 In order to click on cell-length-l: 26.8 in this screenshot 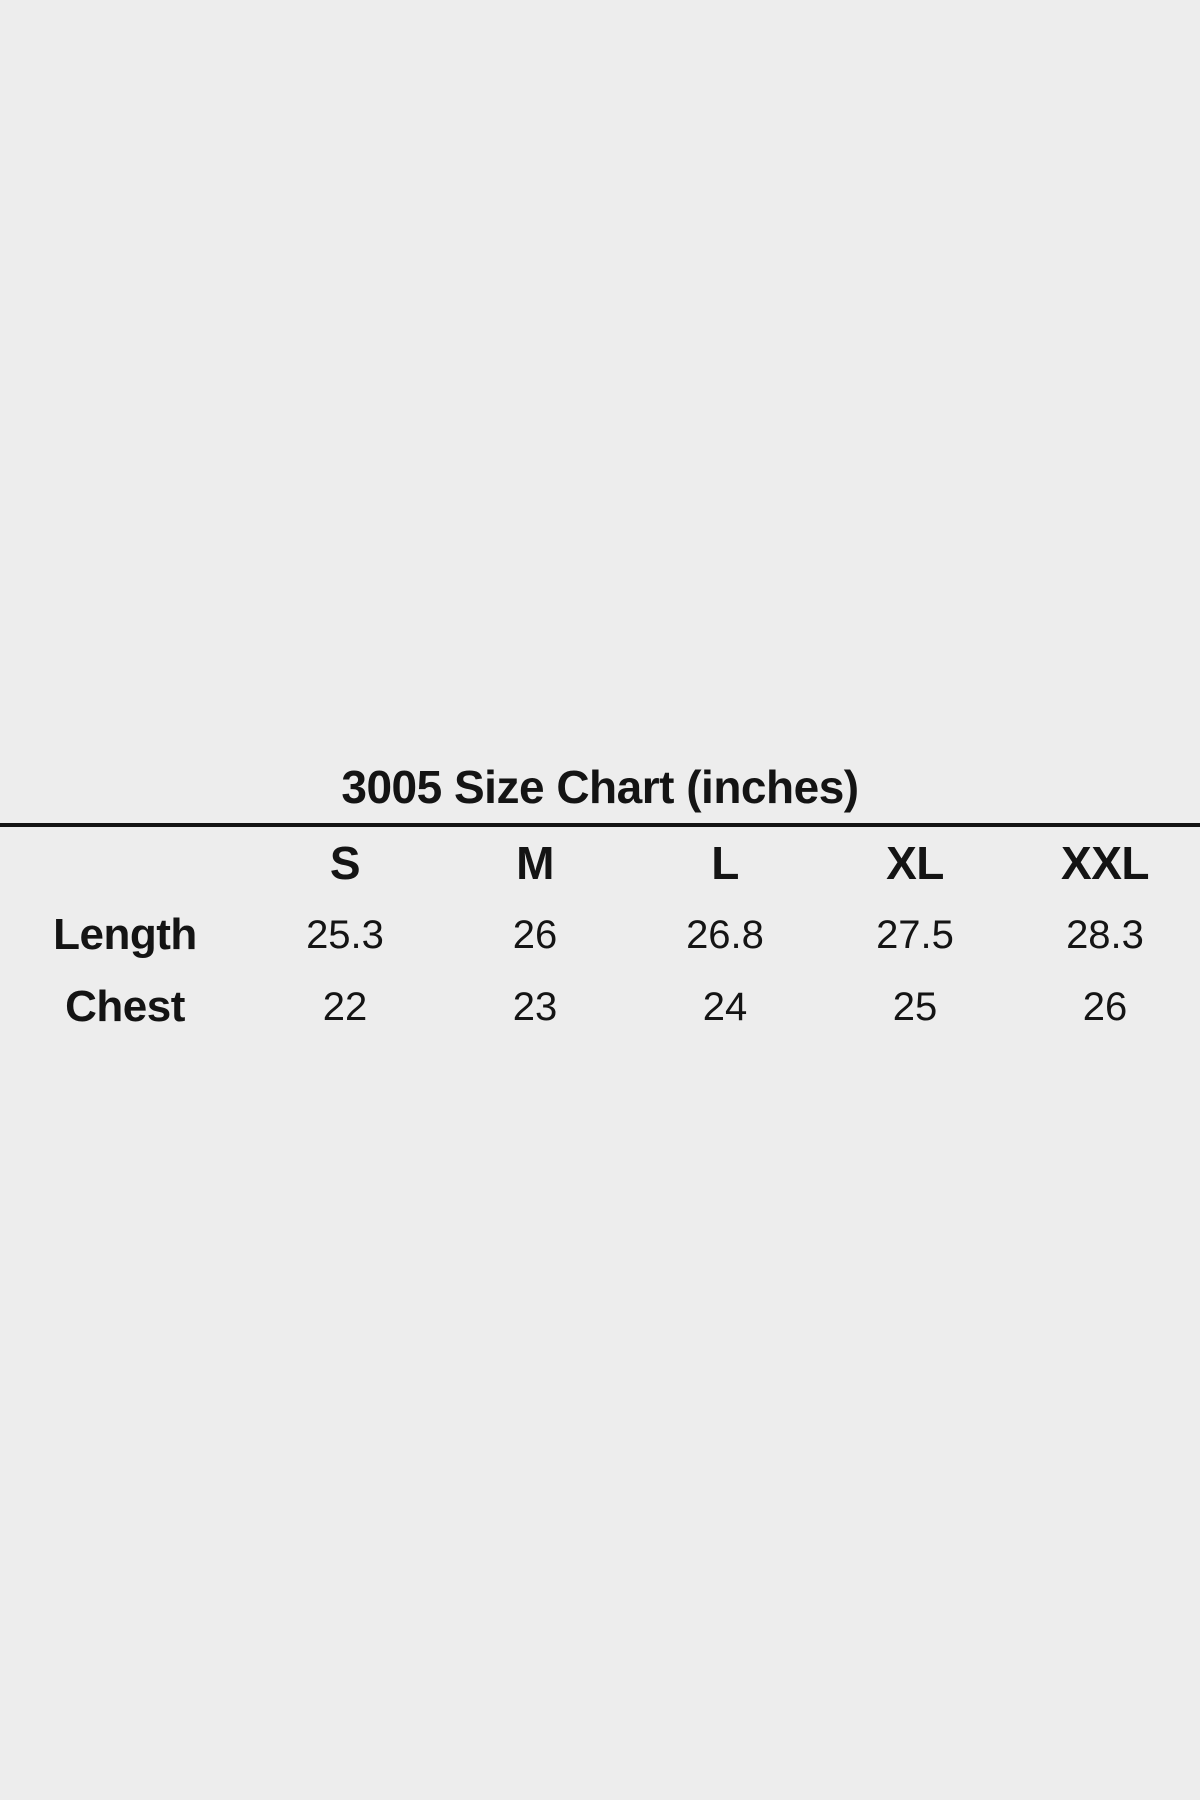, I will do `click(725, 934)`.